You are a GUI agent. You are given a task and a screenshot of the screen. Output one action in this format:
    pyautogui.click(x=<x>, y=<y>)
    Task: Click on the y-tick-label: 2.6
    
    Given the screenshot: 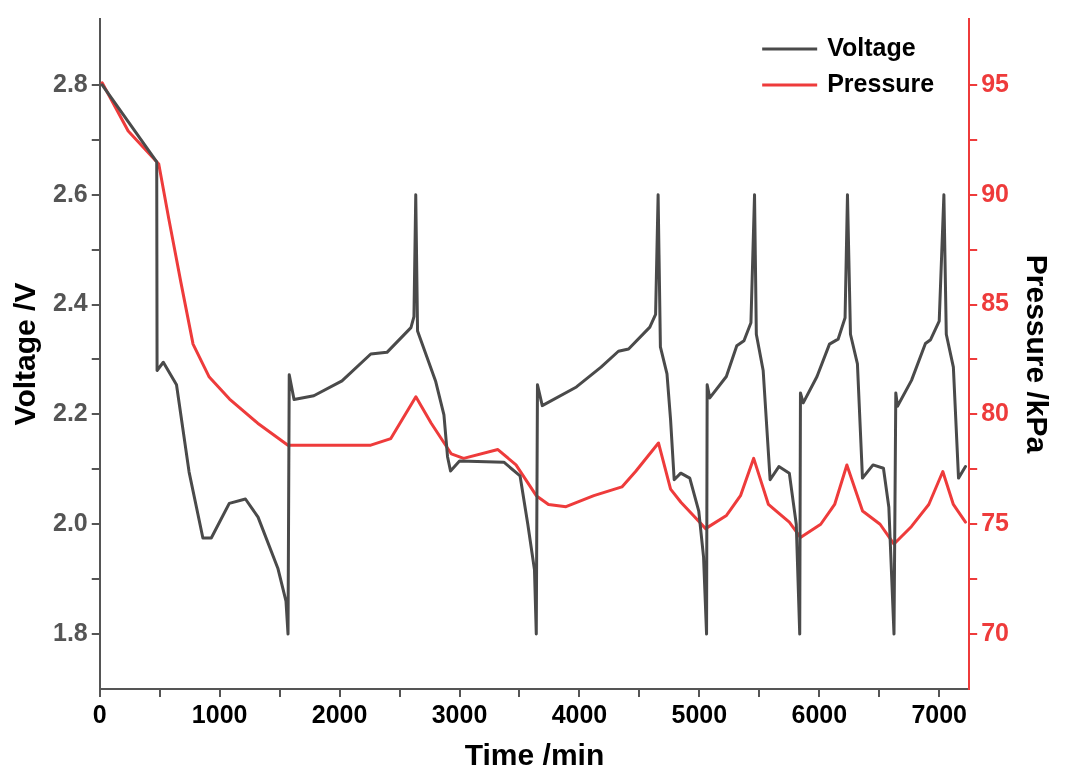 What is the action you would take?
    pyautogui.click(x=70, y=192)
    